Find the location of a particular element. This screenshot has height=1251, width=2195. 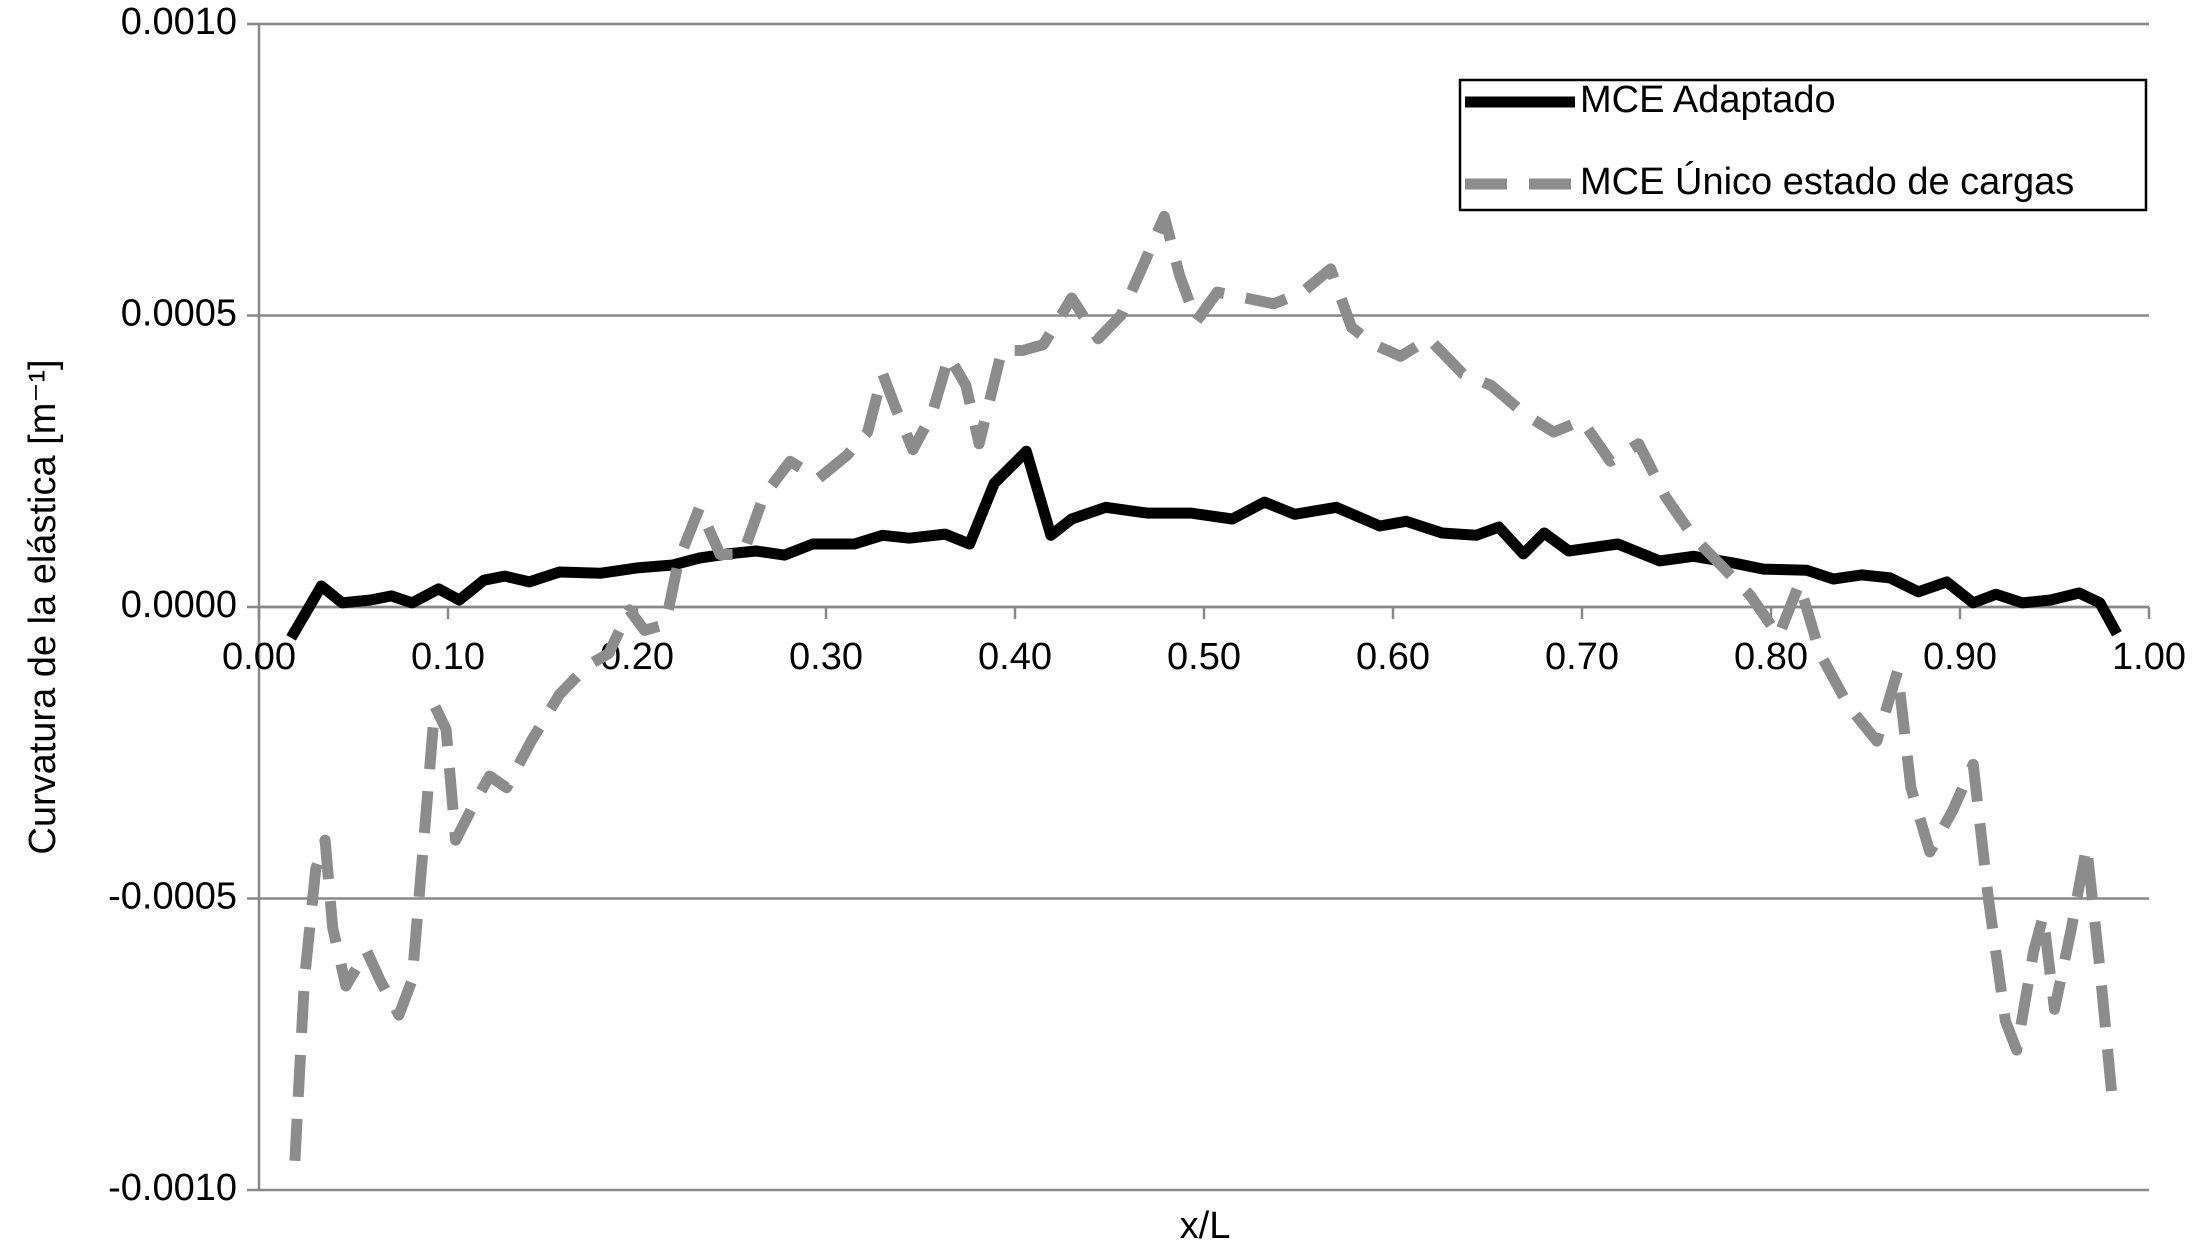

legend-label: MCE Adaptado is located at coordinates (1708, 100).